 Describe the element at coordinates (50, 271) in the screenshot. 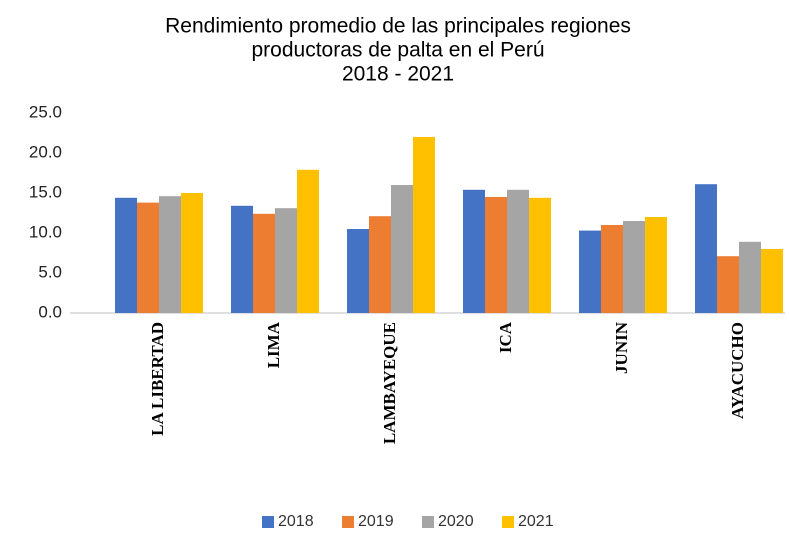

I see `y-tick-label: 5.0` at that location.